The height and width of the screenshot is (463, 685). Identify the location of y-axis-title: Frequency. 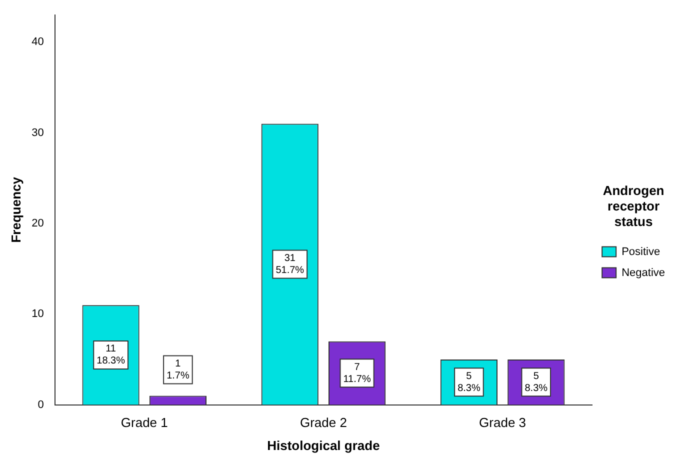
(16, 209).